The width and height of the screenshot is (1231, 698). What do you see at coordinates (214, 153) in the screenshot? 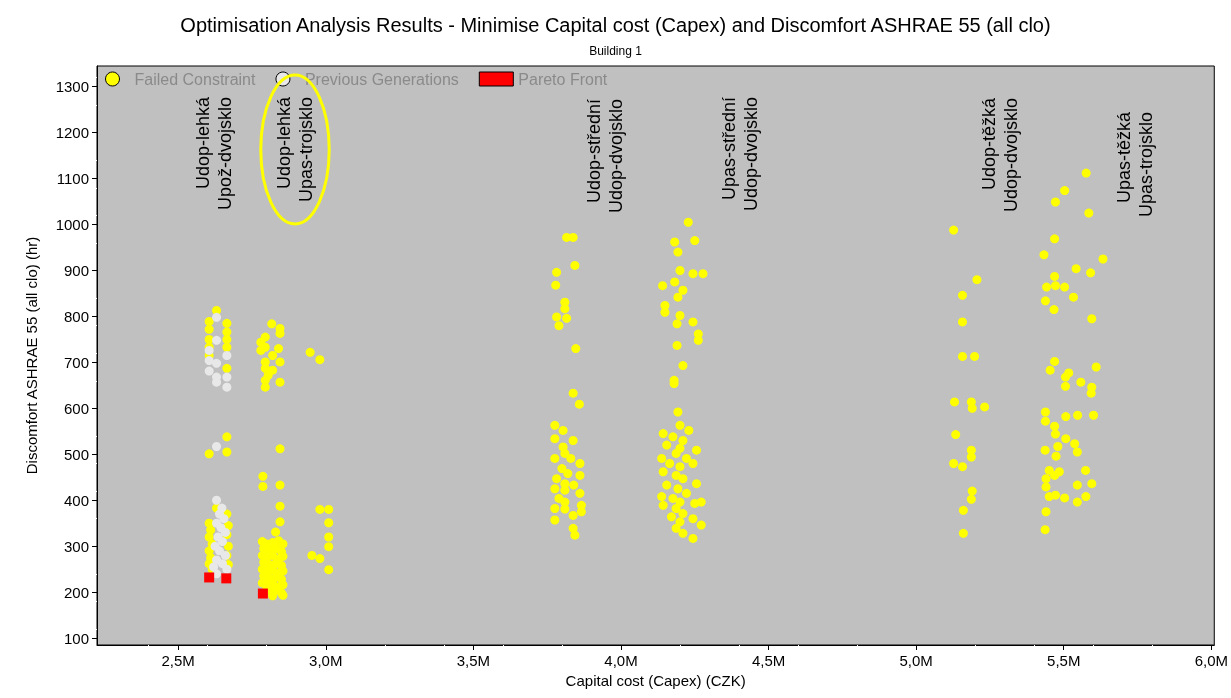
I see `annotation: Udop-lehká Upož-dvojsklo` at bounding box center [214, 153].